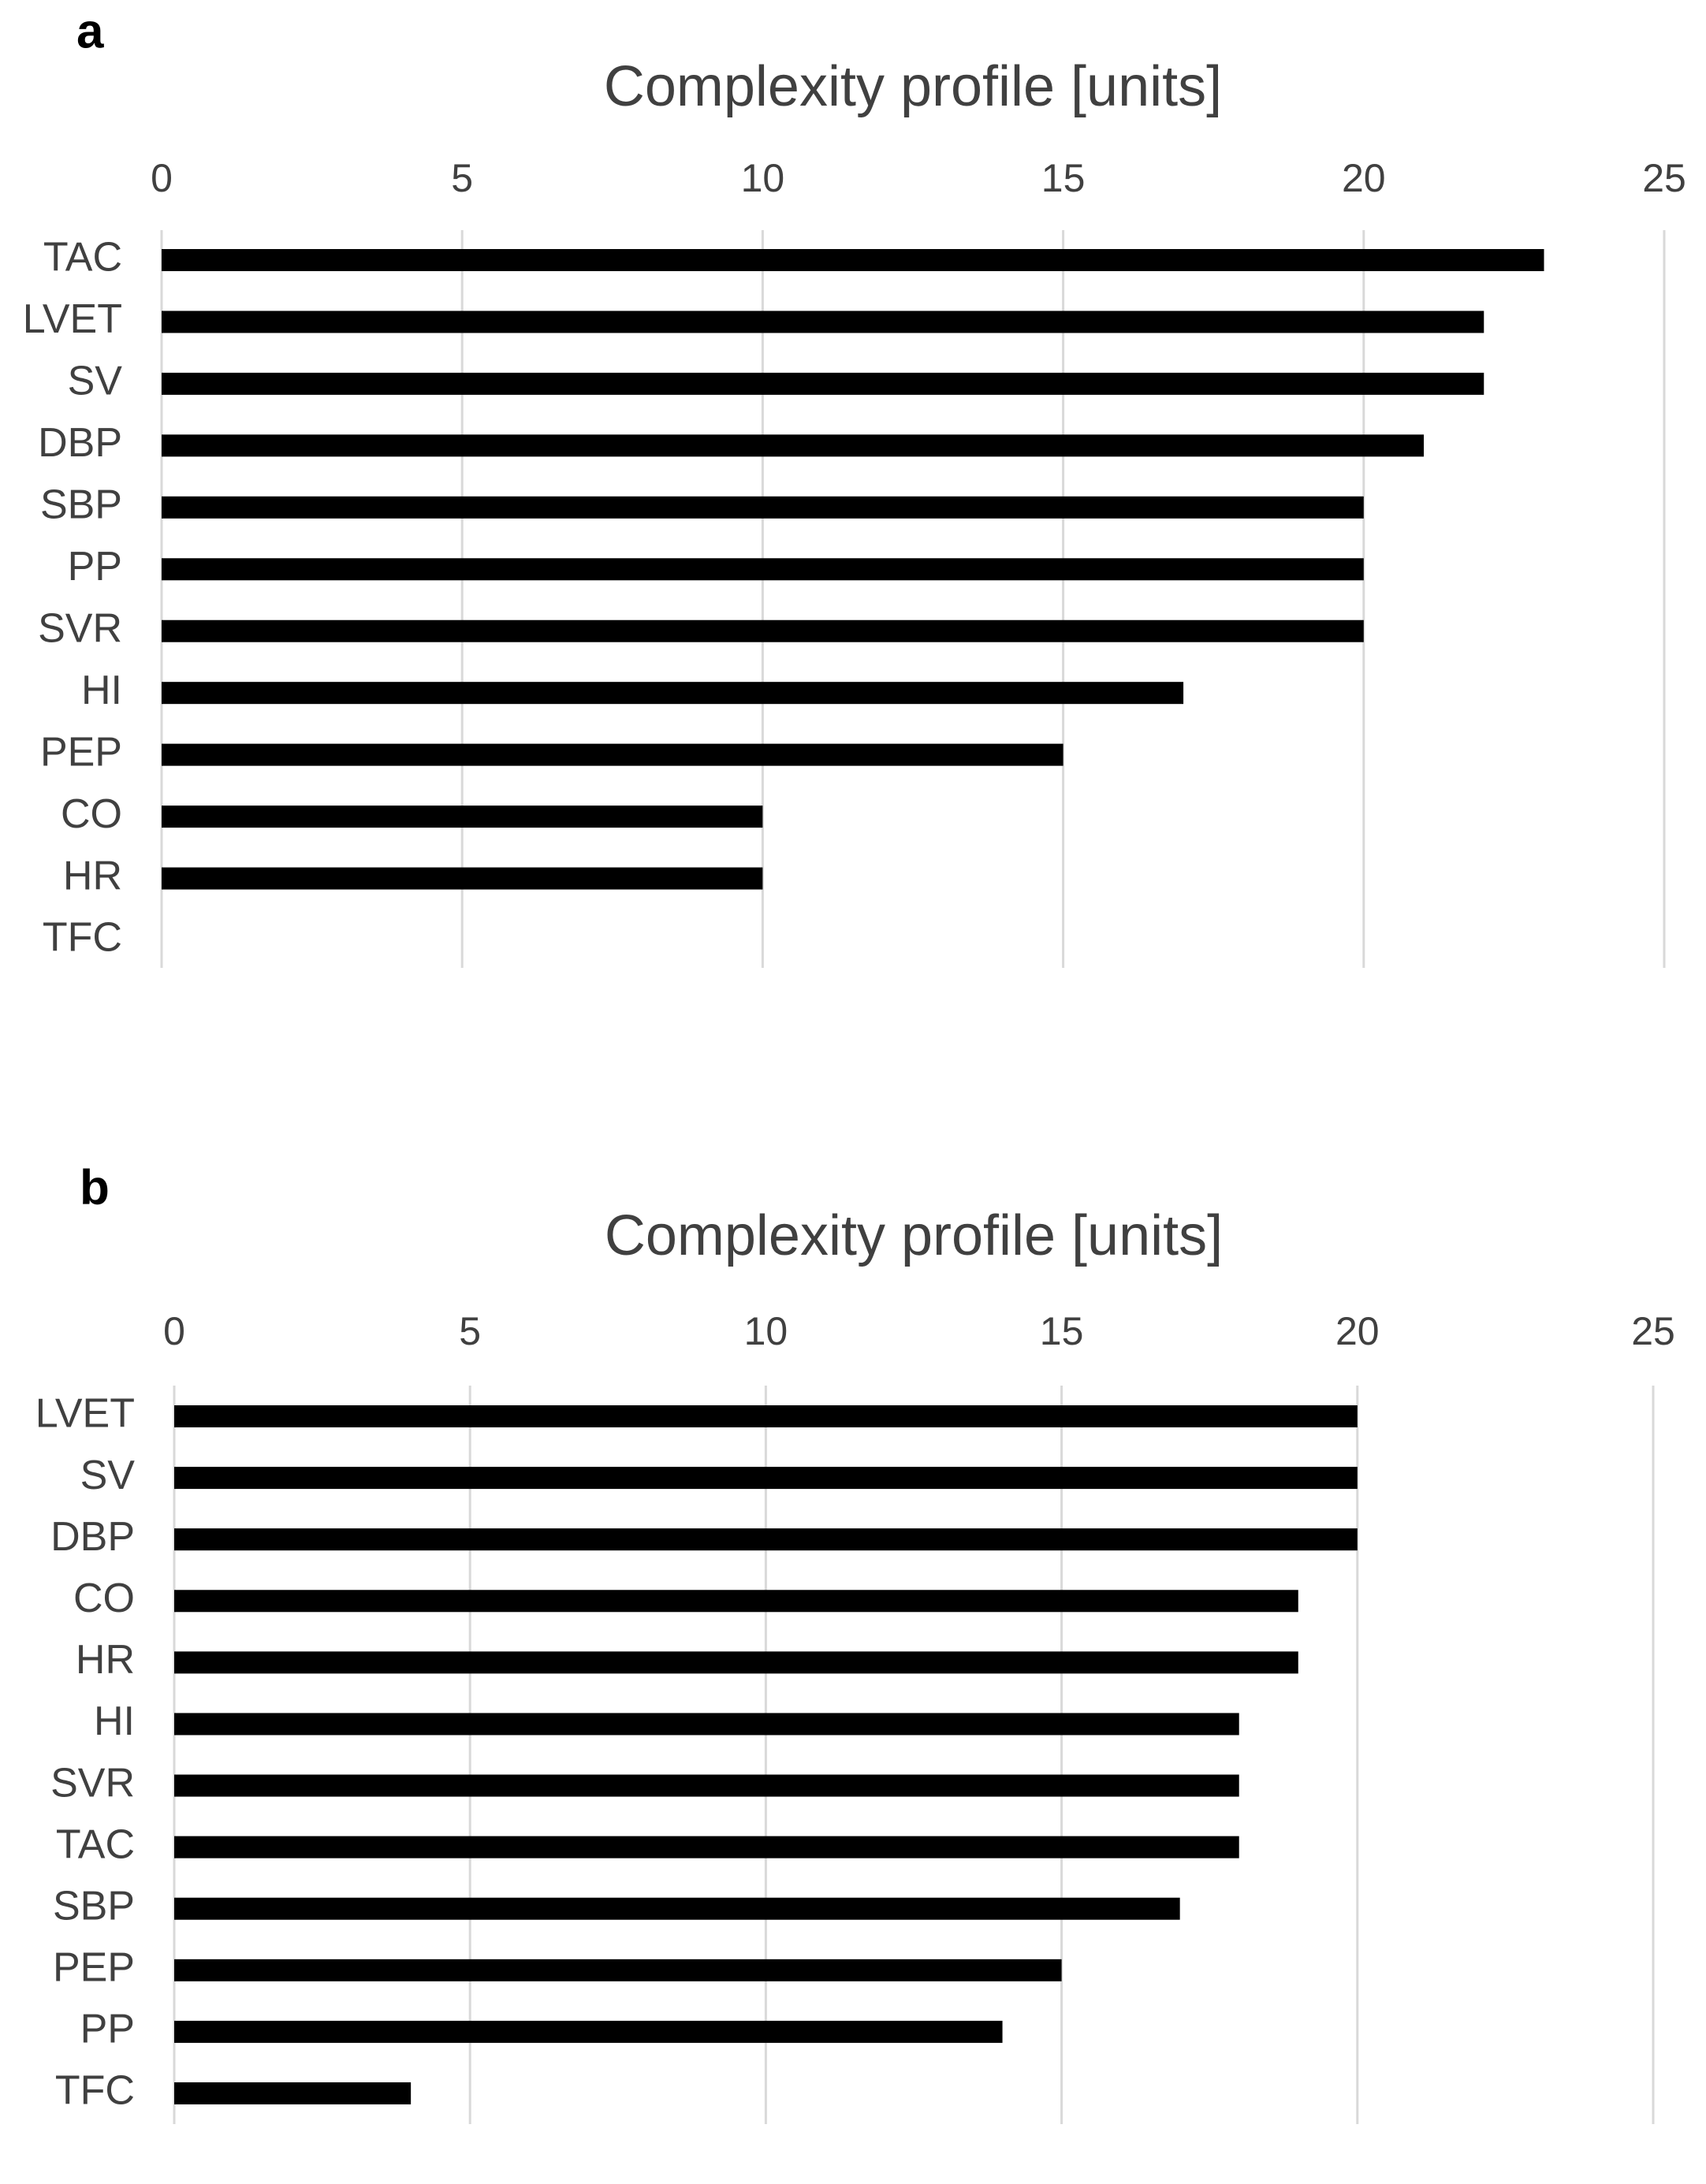 This screenshot has width=1706, height=2184. I want to click on panel-label: a, so click(90, 31).